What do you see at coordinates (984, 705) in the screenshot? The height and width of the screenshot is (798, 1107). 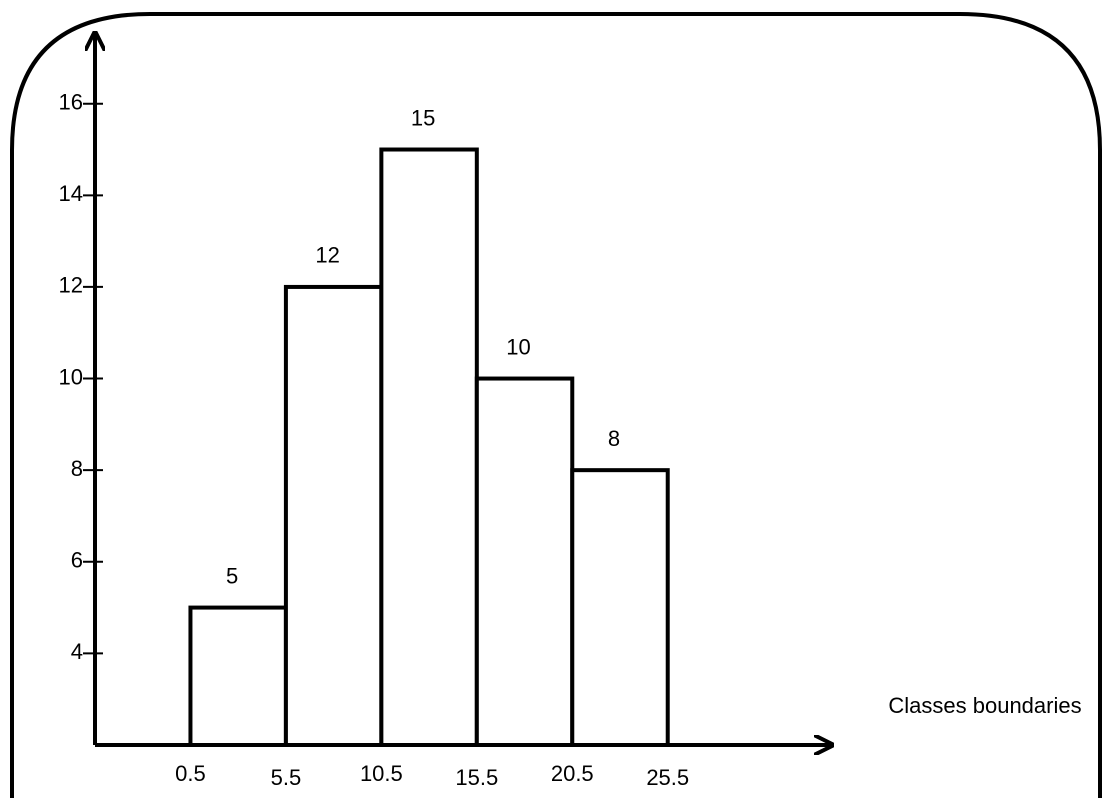 I see `x-axis-label: Classes boundaries` at bounding box center [984, 705].